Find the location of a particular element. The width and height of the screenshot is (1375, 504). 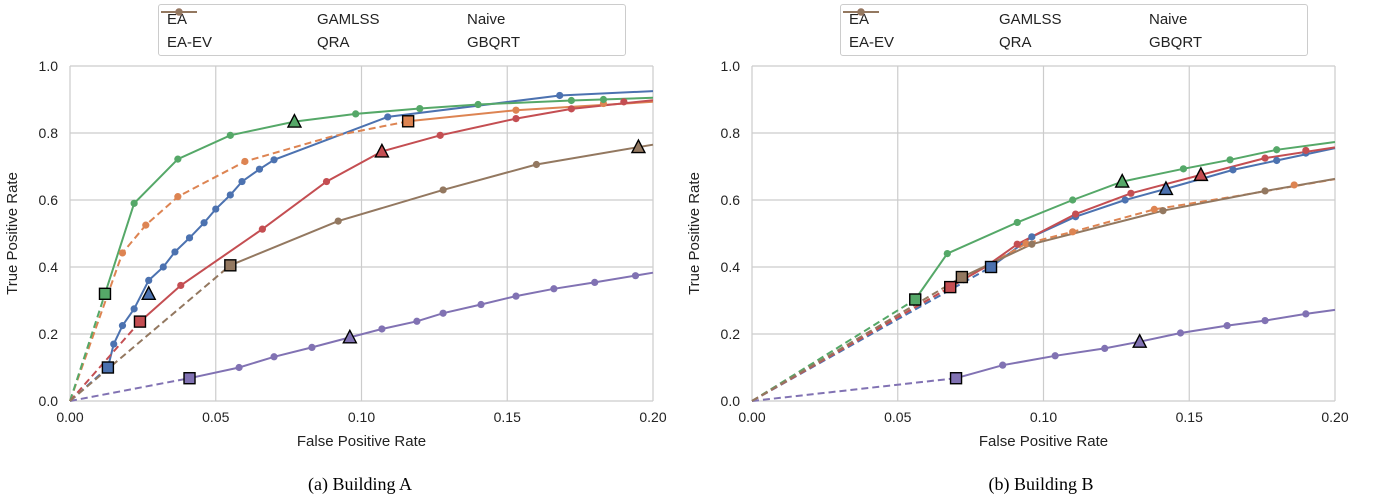

x-tick-label: 0.10 is located at coordinates (1043, 417).